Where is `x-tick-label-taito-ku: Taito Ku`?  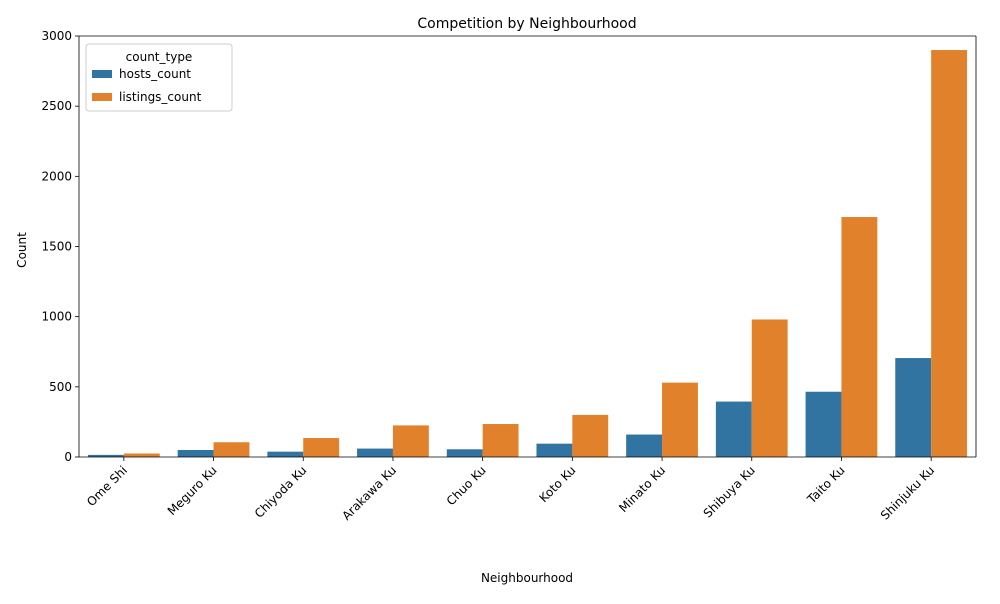
x-tick-label-taito-ku: Taito Ku is located at coordinates (826, 485).